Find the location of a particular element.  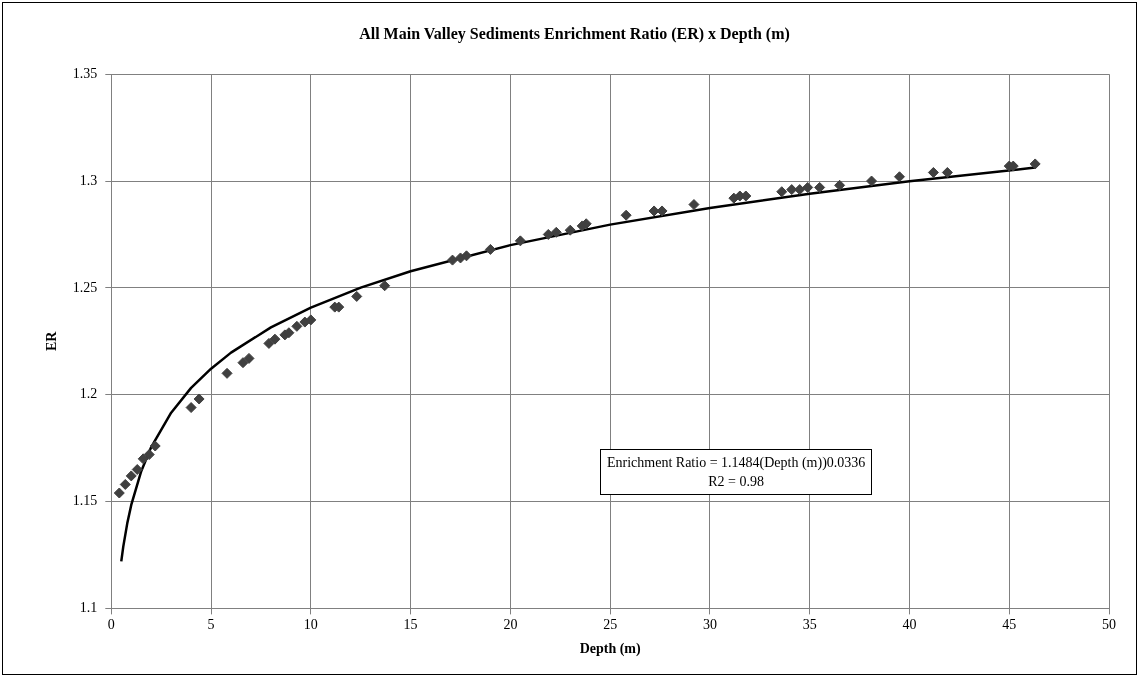

chart-title: All Main Valley Sediments Enrichment Ratio (ER) x Depth (m) is located at coordinates (574, 33).